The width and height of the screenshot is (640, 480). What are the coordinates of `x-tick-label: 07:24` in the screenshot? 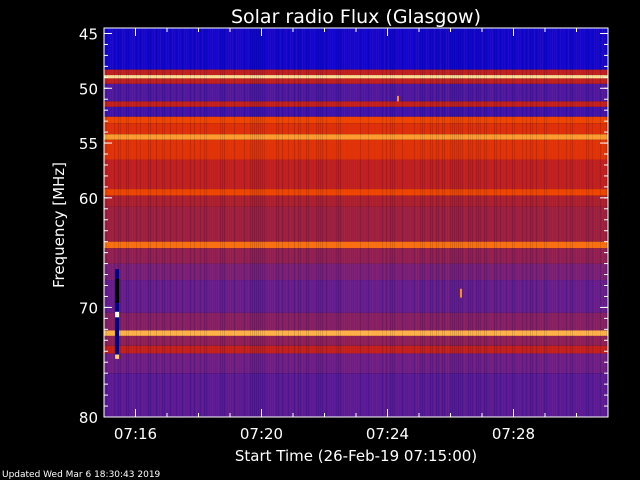 It's located at (387, 434).